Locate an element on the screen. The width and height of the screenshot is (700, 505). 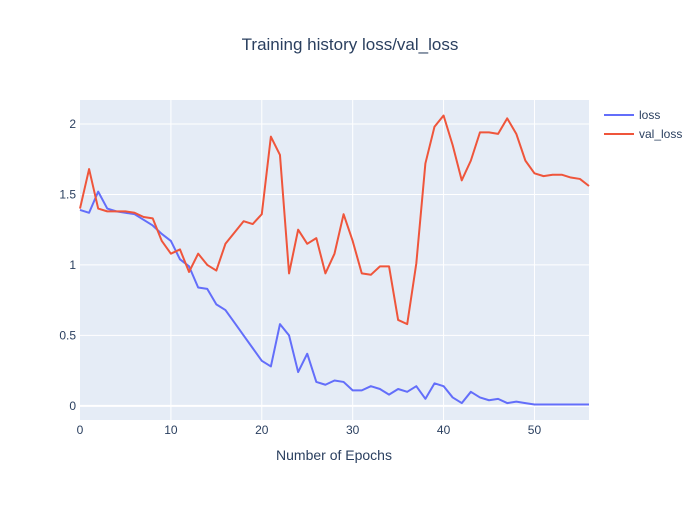
y-tick-label: 2 is located at coordinates (72, 124).